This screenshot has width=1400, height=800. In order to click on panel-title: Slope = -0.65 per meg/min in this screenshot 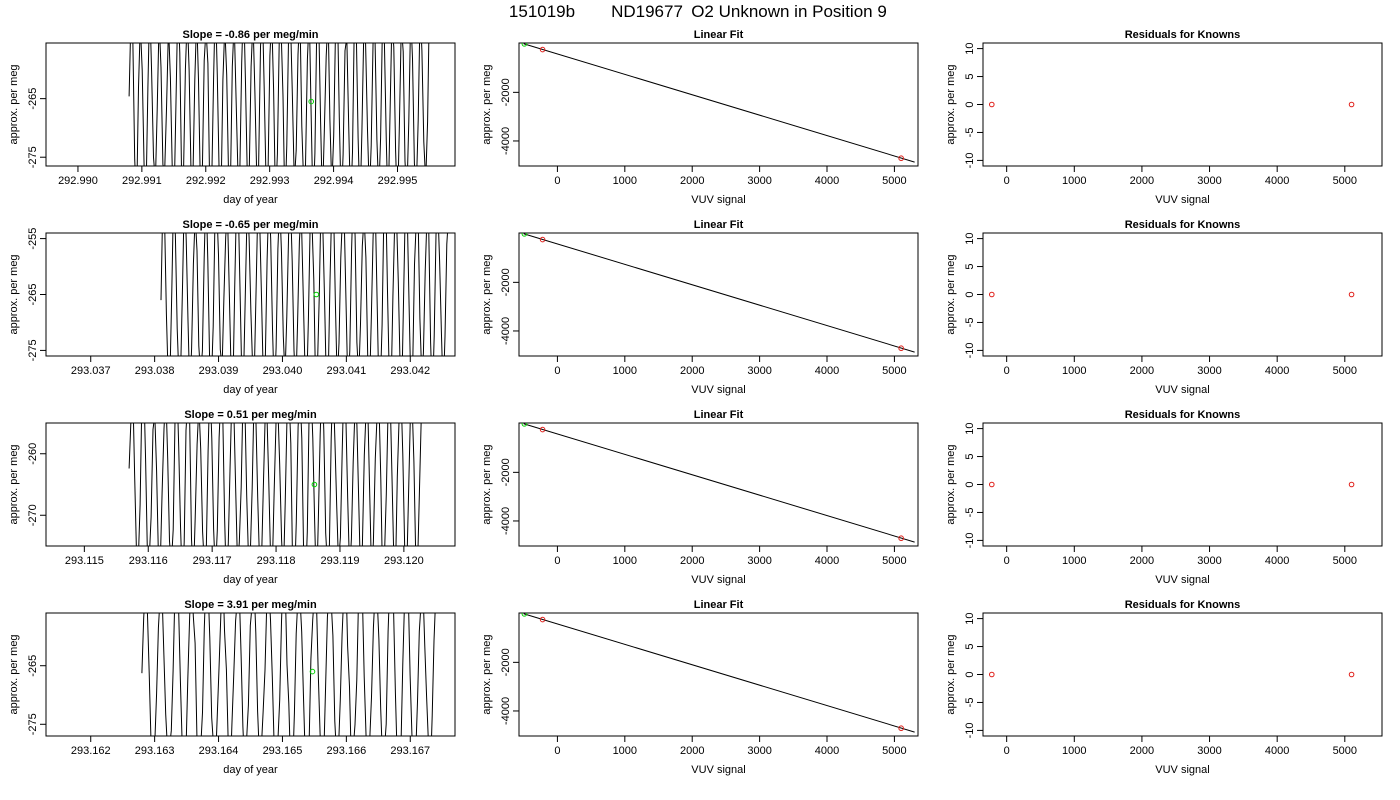, I will do `click(250, 225)`.